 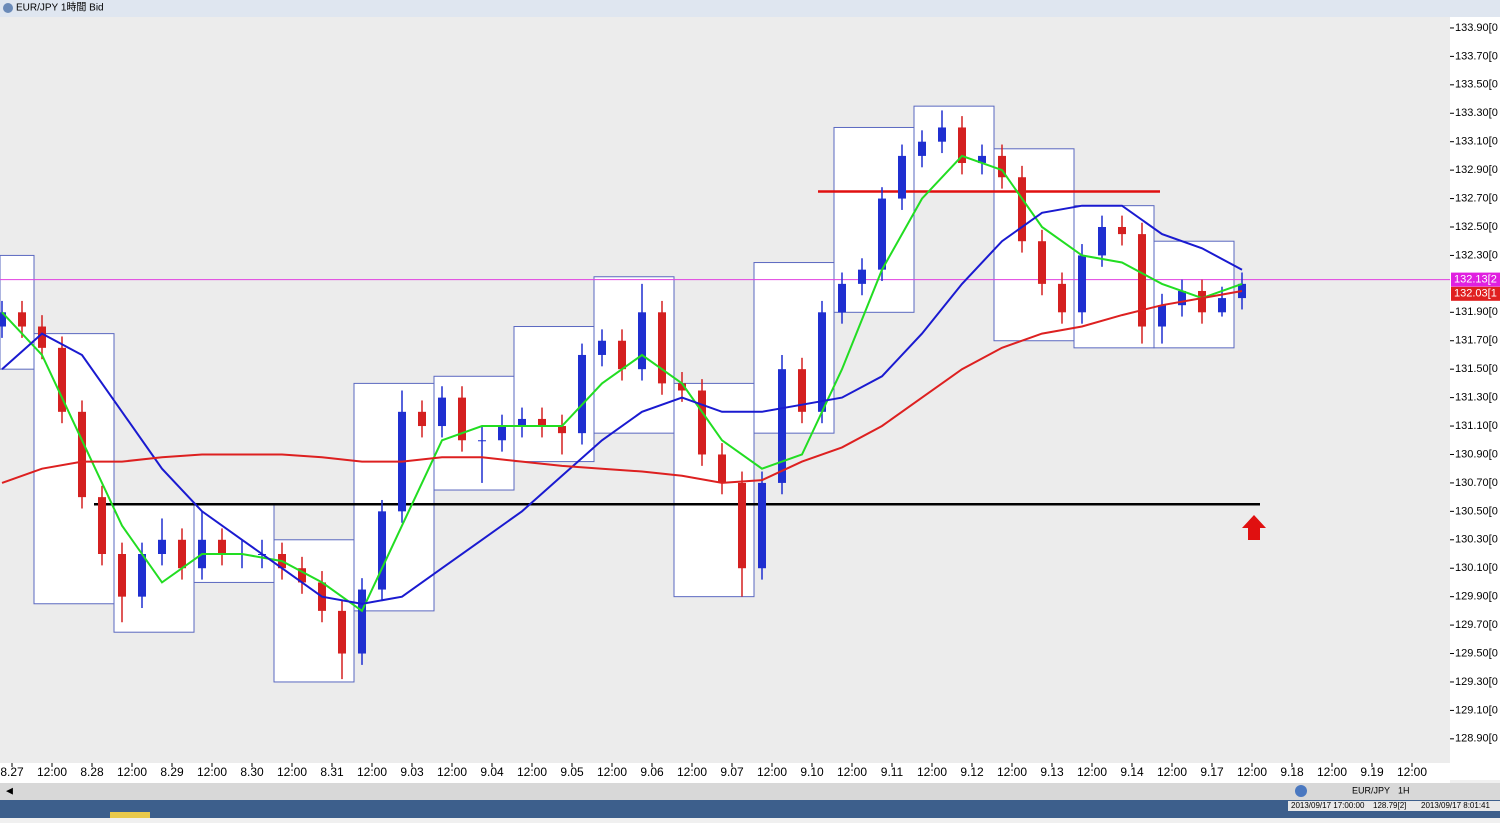 I want to click on title-bar, so click(x=750, y=8).